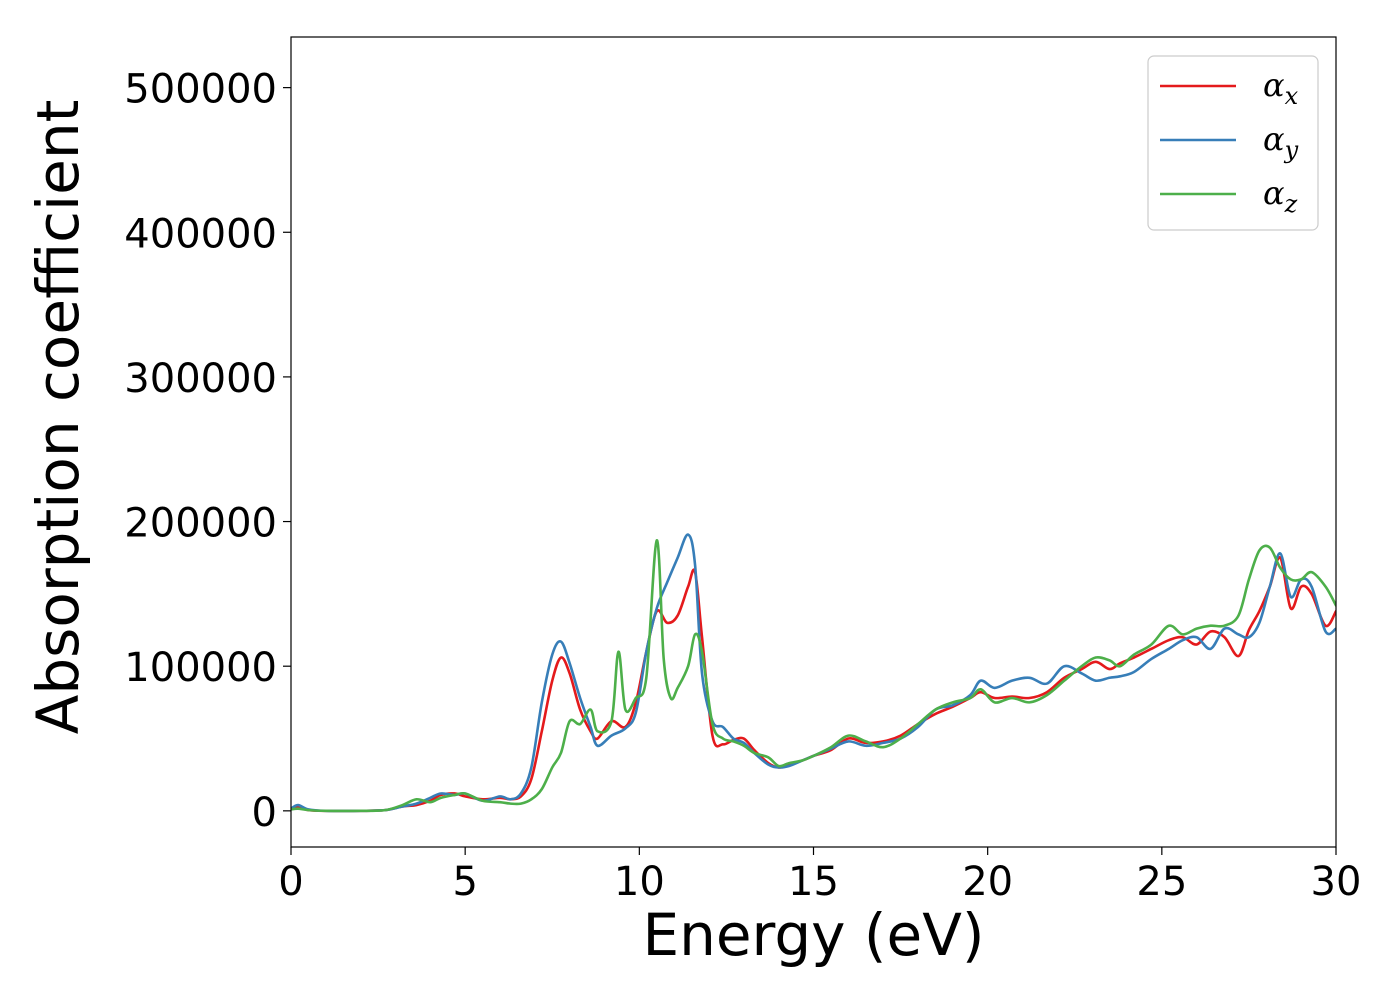 The width and height of the screenshot is (1400, 1000). What do you see at coordinates (207, 451) in the screenshot?
I see `y-axis-ticks: 0 100000 200000 300000 400000 500000` at bounding box center [207, 451].